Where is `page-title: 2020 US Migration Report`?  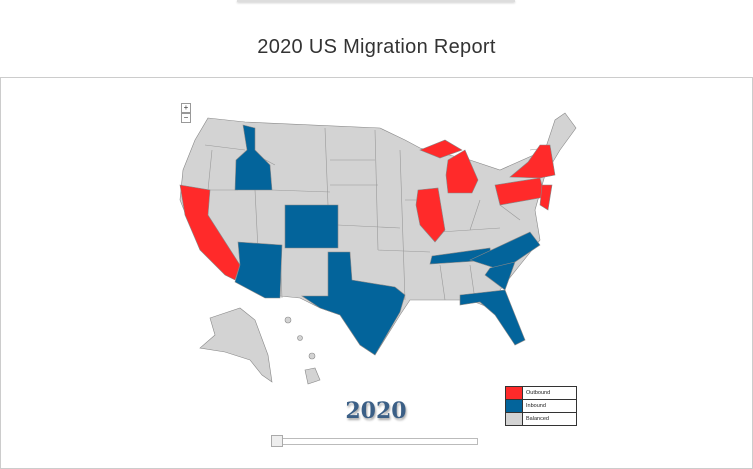
page-title: 2020 US Migration Report is located at coordinates (376, 47).